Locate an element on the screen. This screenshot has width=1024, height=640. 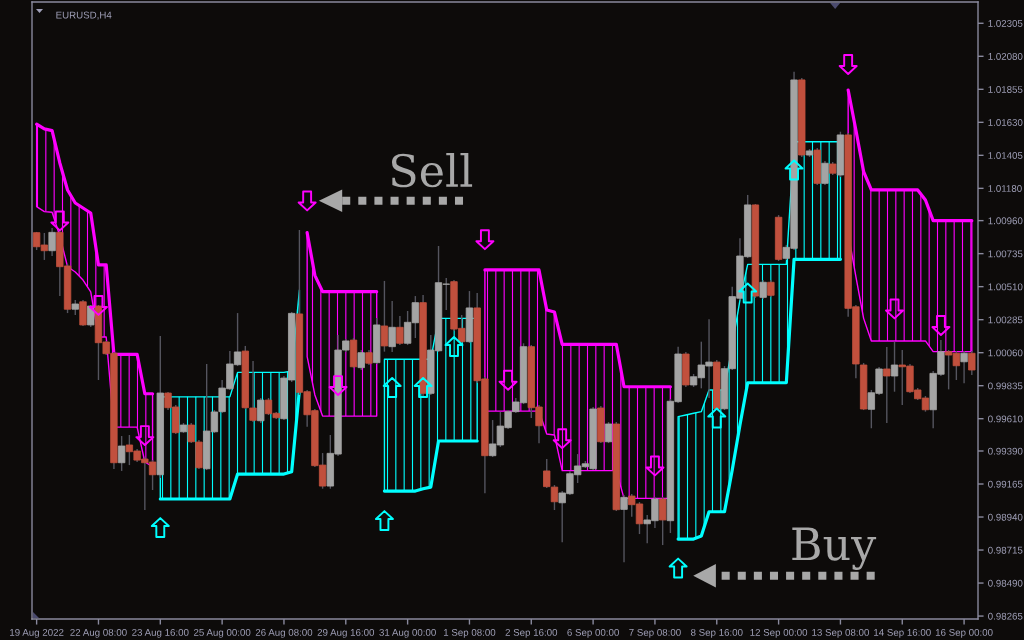
y-tick-label: 0.99165 is located at coordinates (1005, 484).